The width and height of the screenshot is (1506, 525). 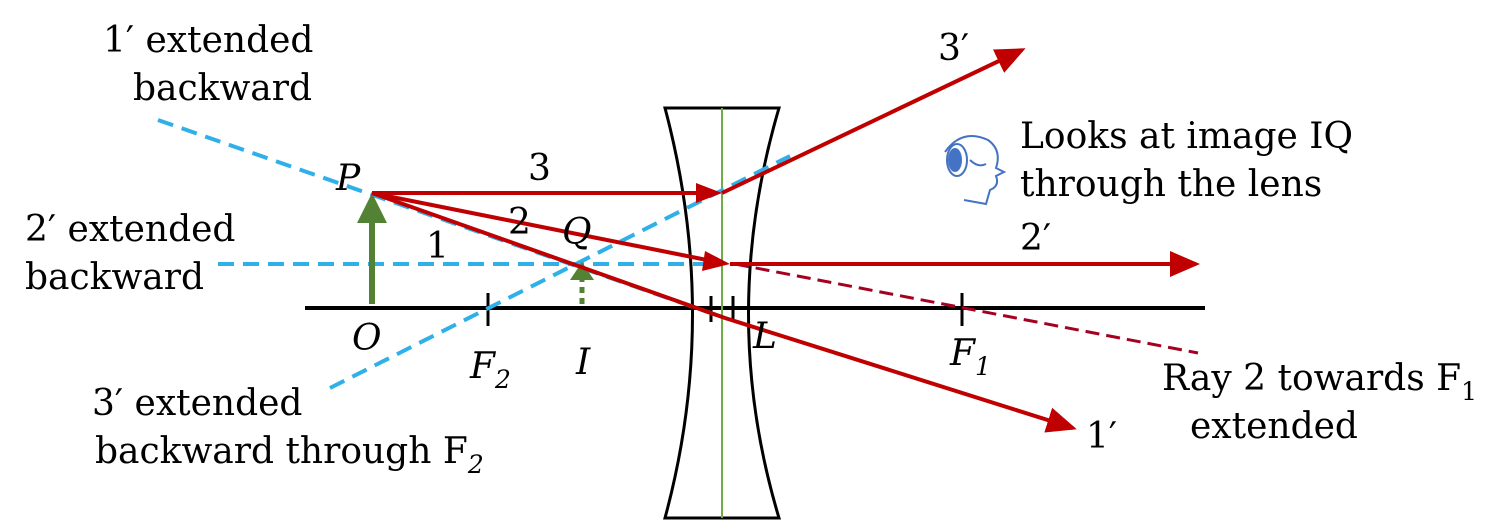 I want to click on ray2-backward-label-line2: backward, so click(x=114, y=277).